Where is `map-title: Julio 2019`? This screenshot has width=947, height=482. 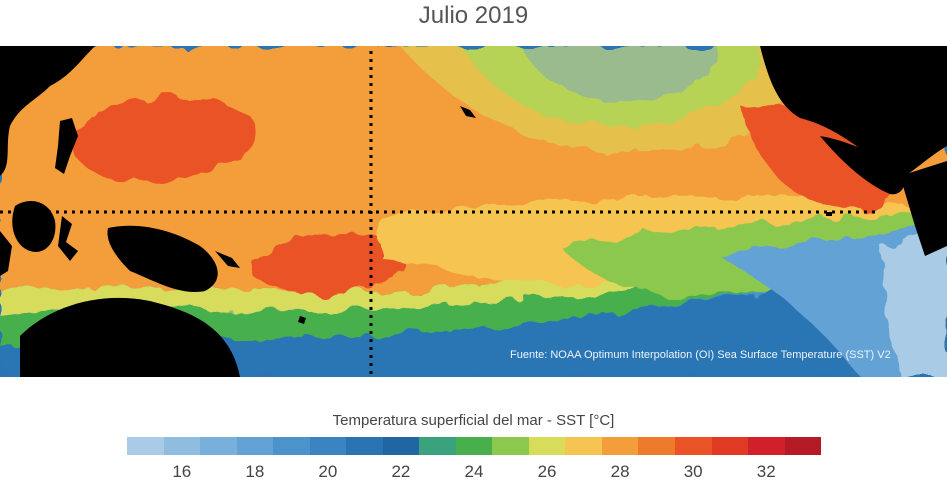 map-title: Julio 2019 is located at coordinates (473, 15).